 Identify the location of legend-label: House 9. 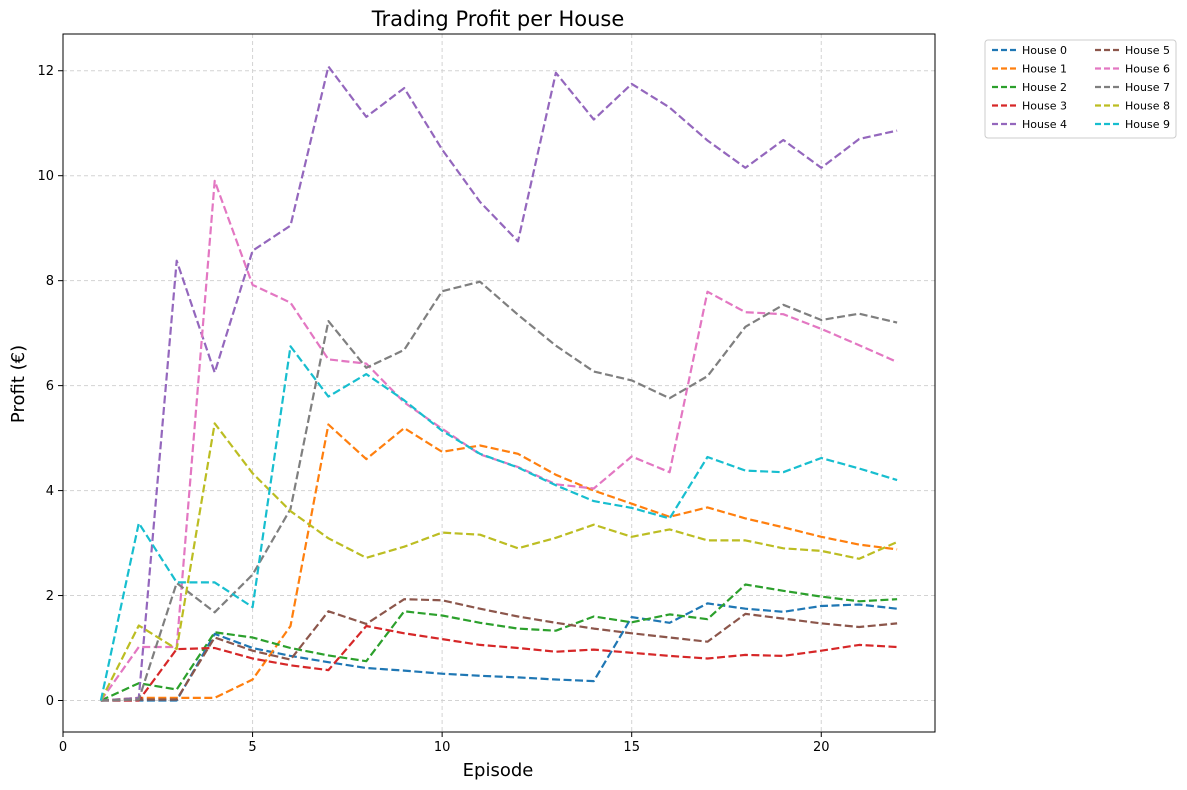
(1147, 124).